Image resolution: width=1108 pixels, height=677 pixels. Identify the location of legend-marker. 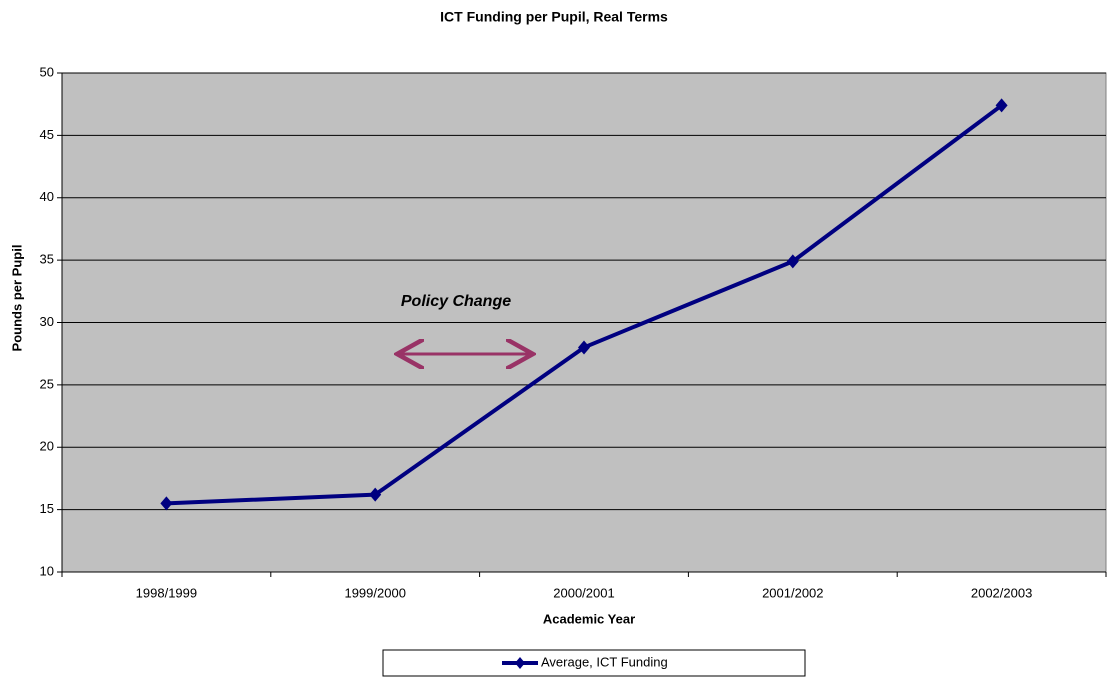
(520, 663).